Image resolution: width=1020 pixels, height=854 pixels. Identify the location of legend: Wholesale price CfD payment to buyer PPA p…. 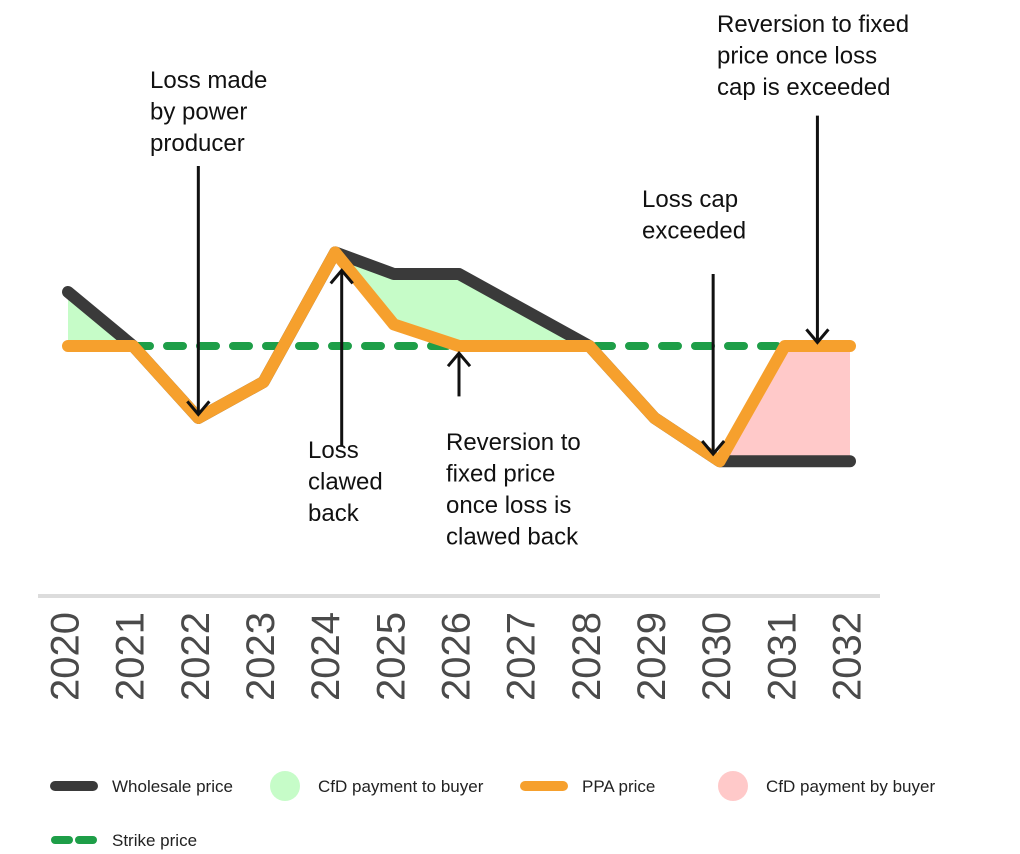
(492, 810).